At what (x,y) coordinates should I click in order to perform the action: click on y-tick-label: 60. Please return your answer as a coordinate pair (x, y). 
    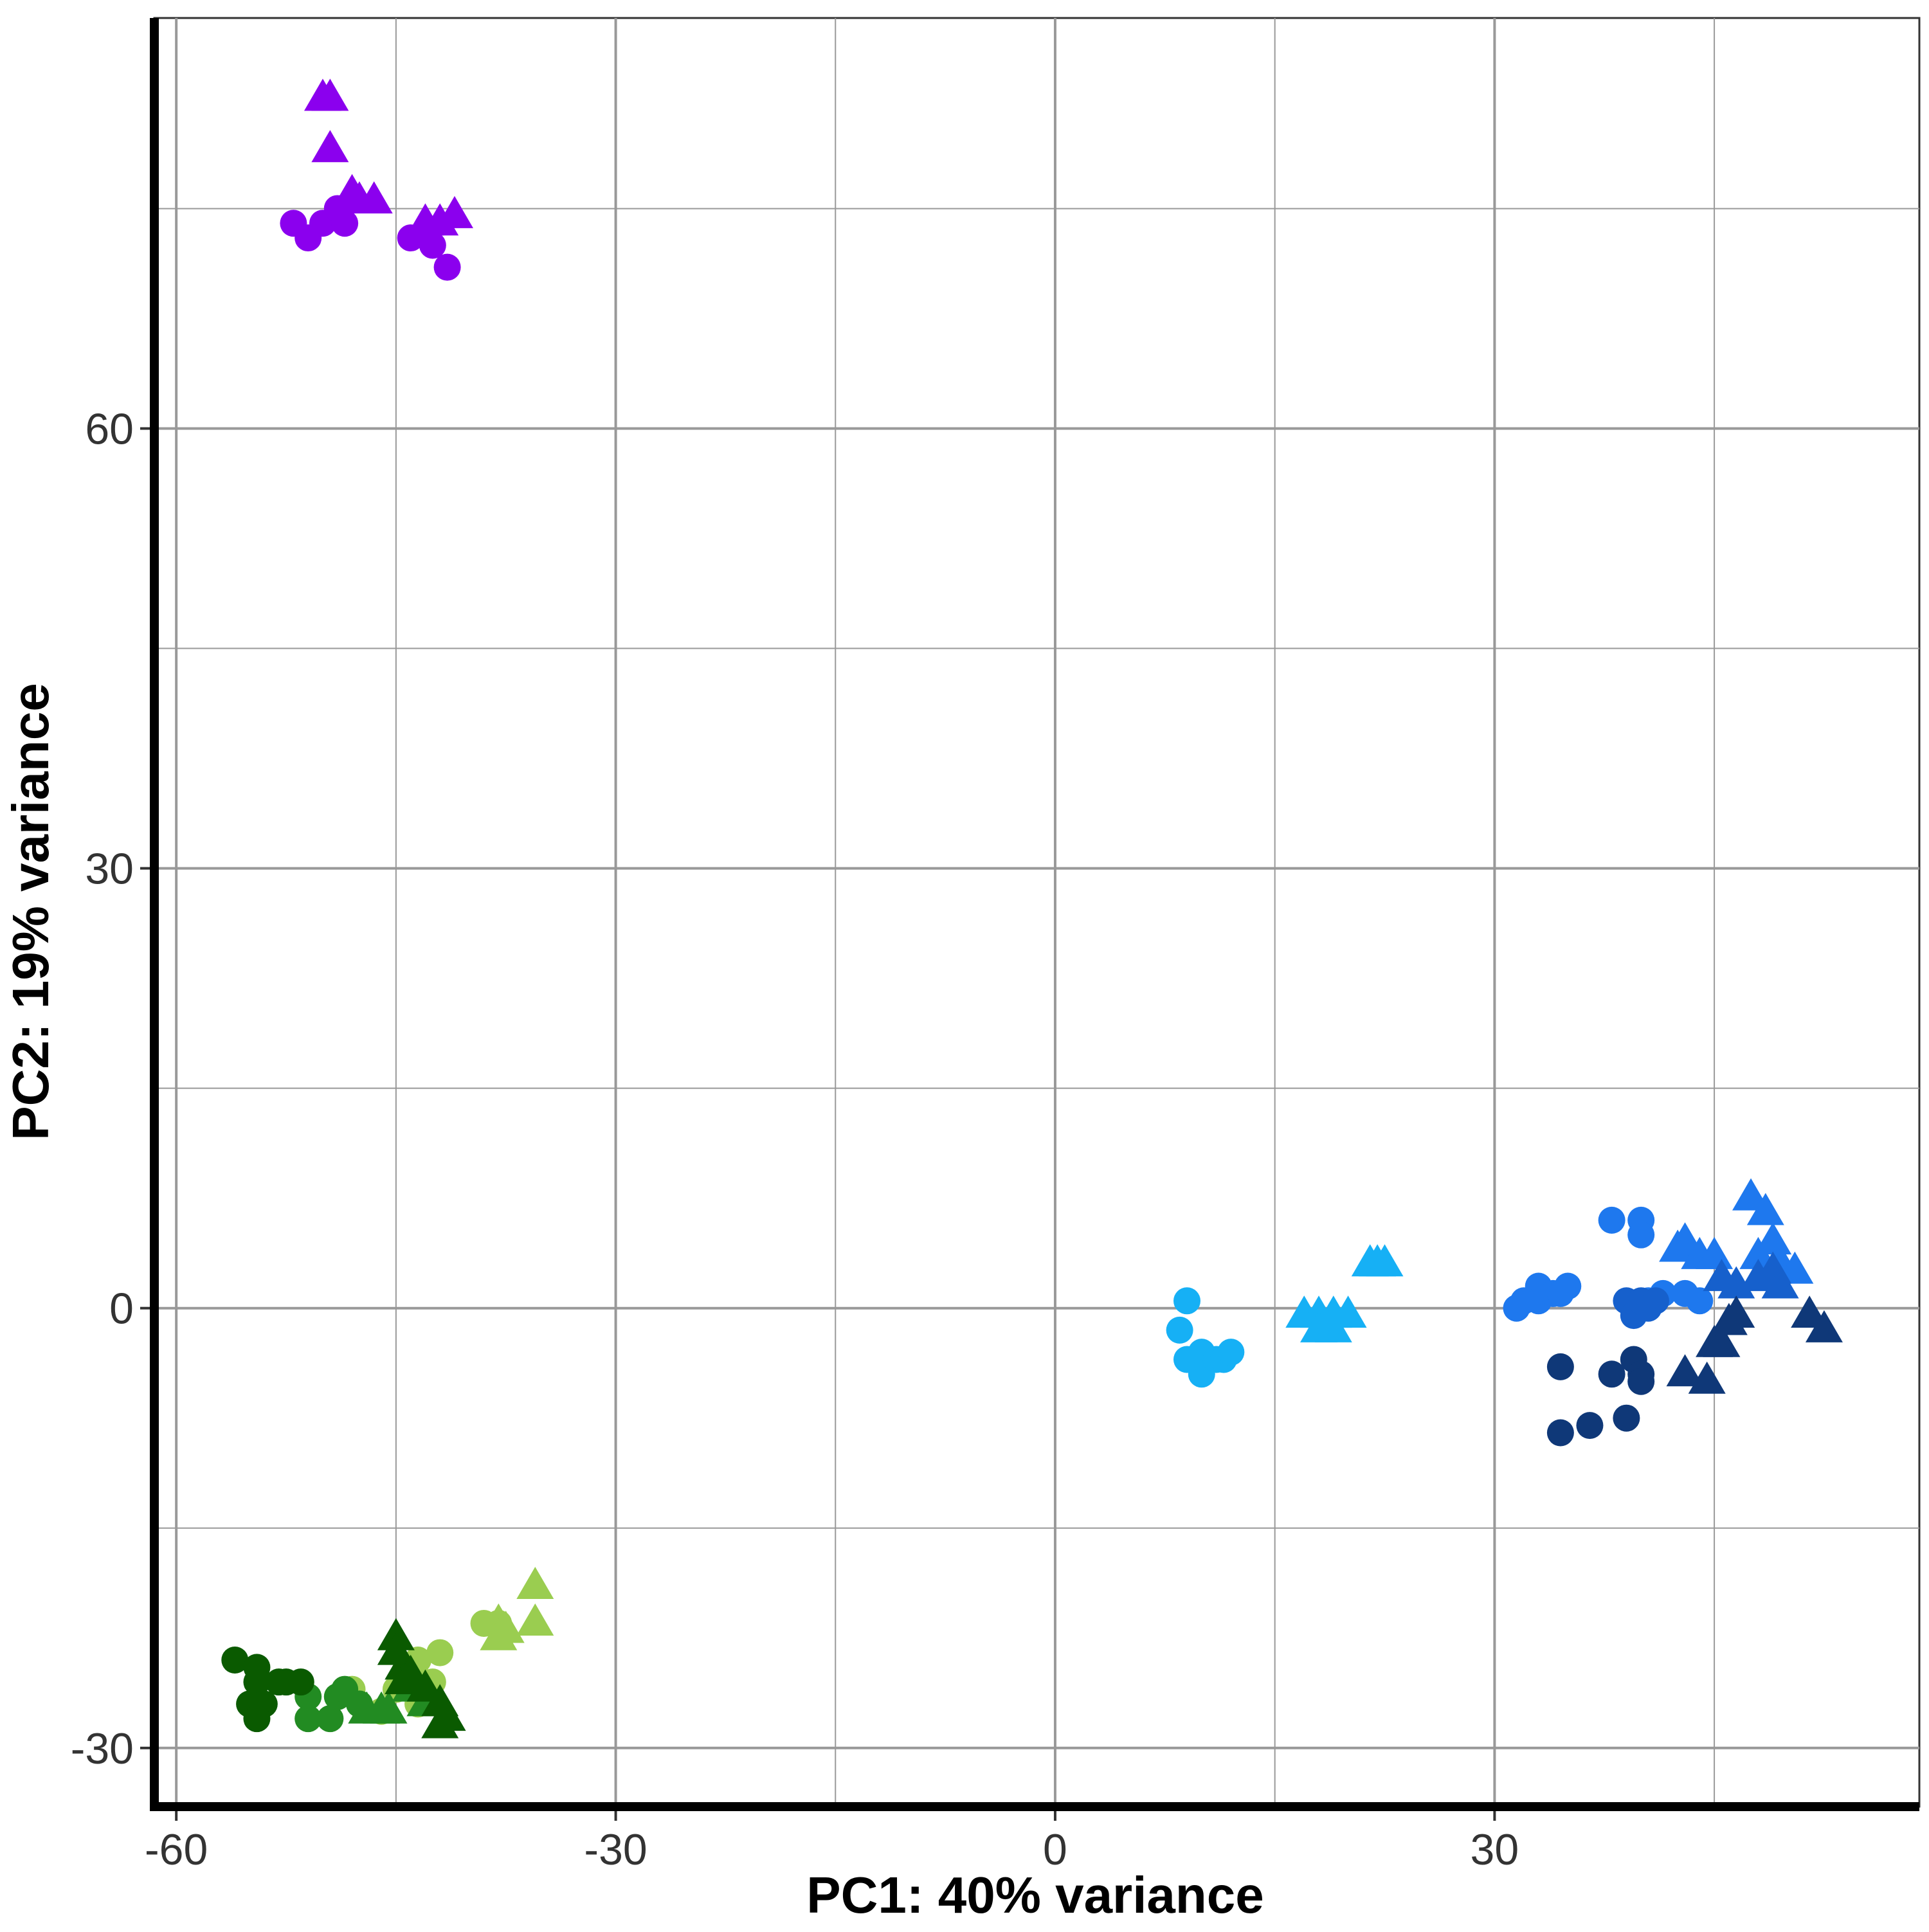
    Looking at the image, I should click on (109, 428).